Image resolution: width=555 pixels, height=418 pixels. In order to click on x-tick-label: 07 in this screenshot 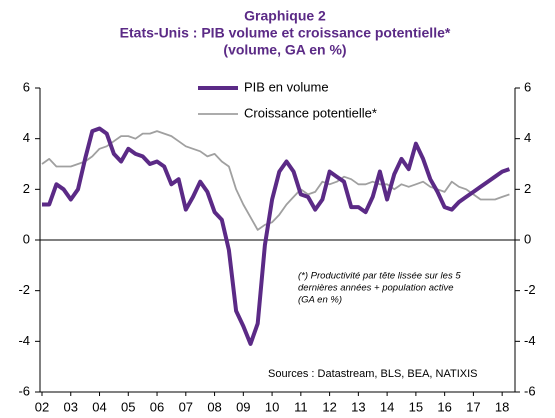, I will do `click(186, 406)`.